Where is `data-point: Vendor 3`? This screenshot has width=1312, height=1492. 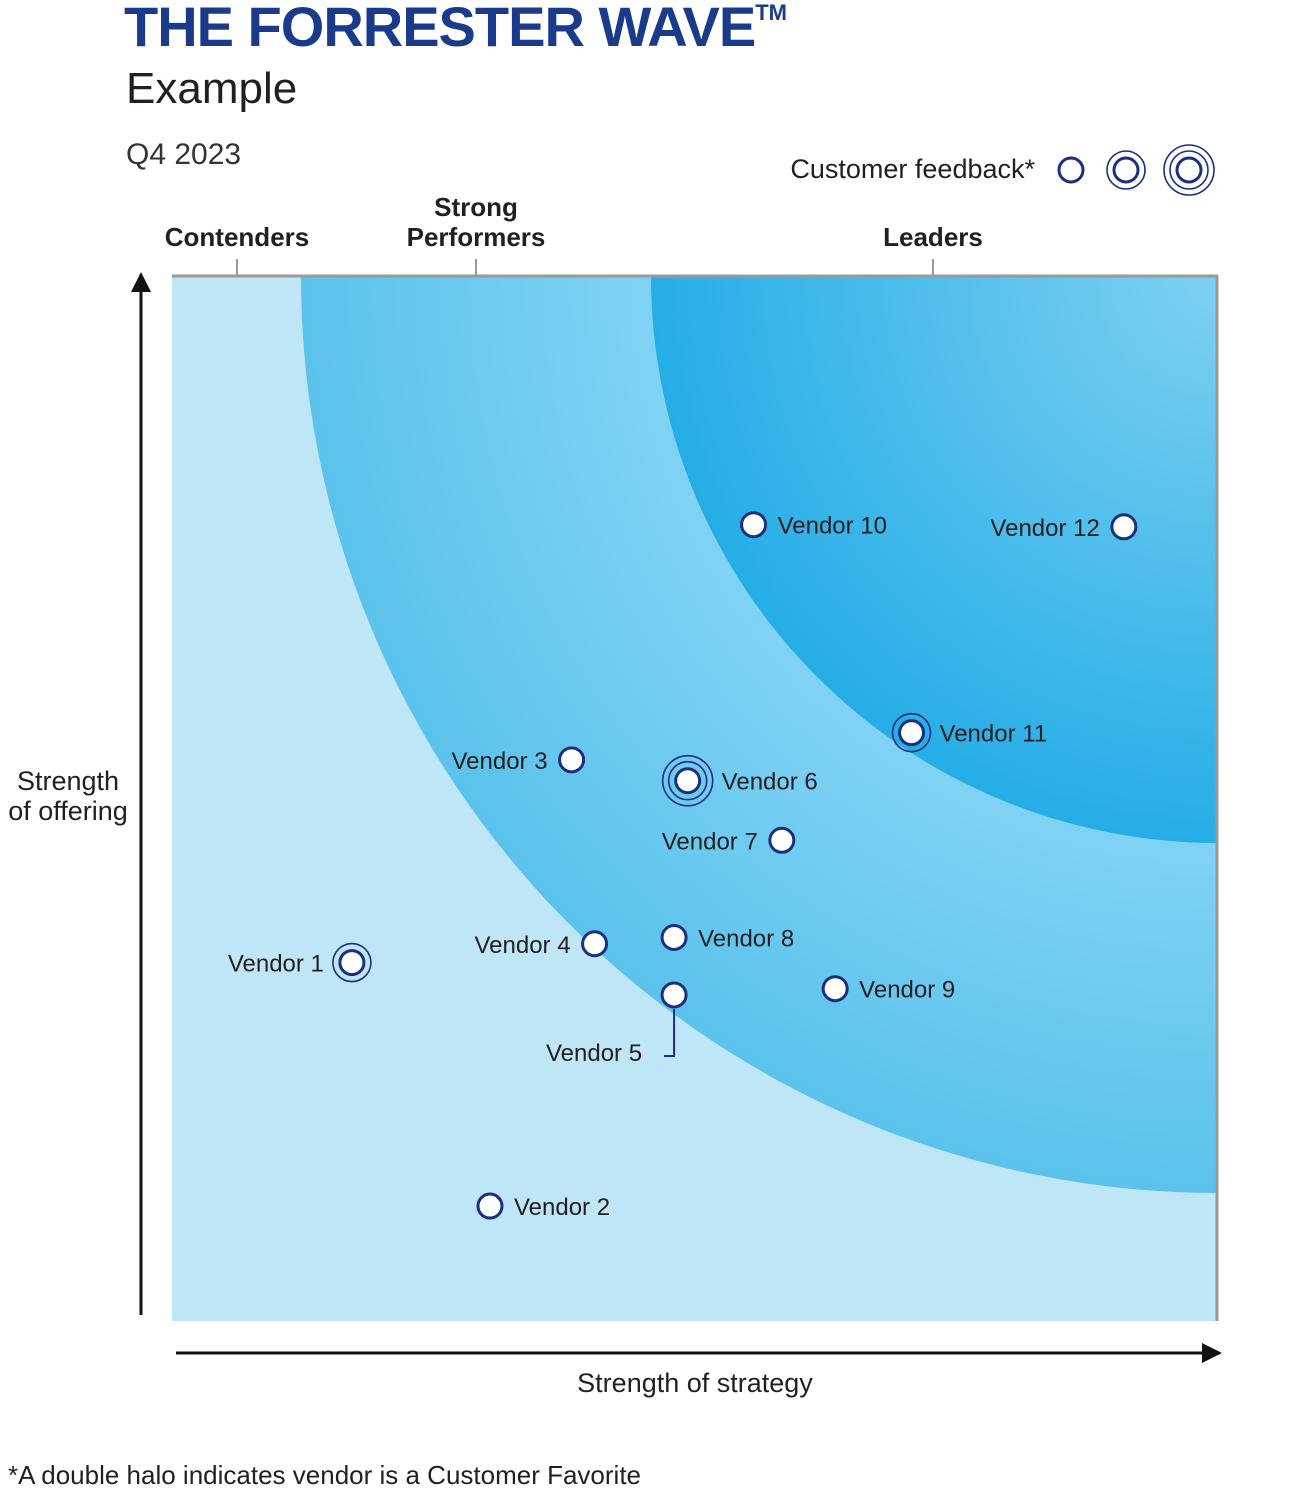
data-point: Vendor 3 is located at coordinates (518, 760).